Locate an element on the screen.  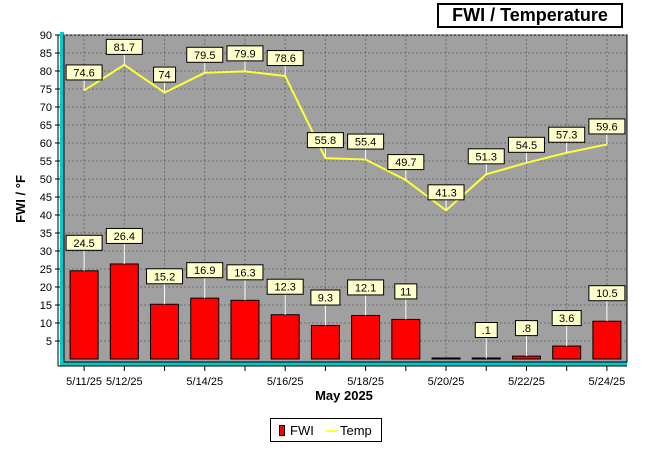
y-tick-label: 80 is located at coordinates (46, 72).